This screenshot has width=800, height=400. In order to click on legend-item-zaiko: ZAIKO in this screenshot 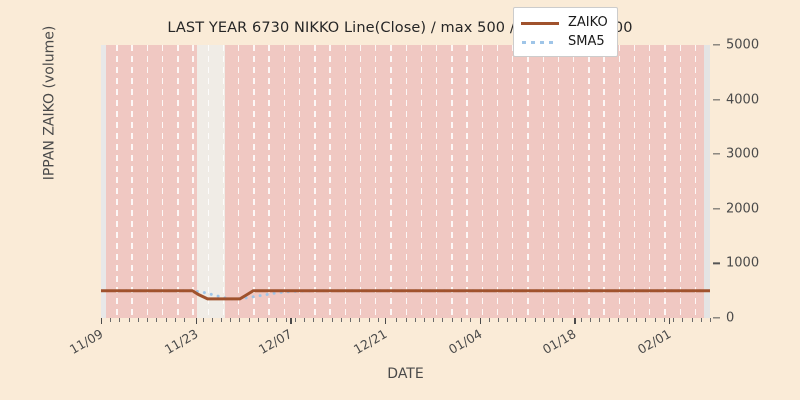, I will do `click(564, 22)`.